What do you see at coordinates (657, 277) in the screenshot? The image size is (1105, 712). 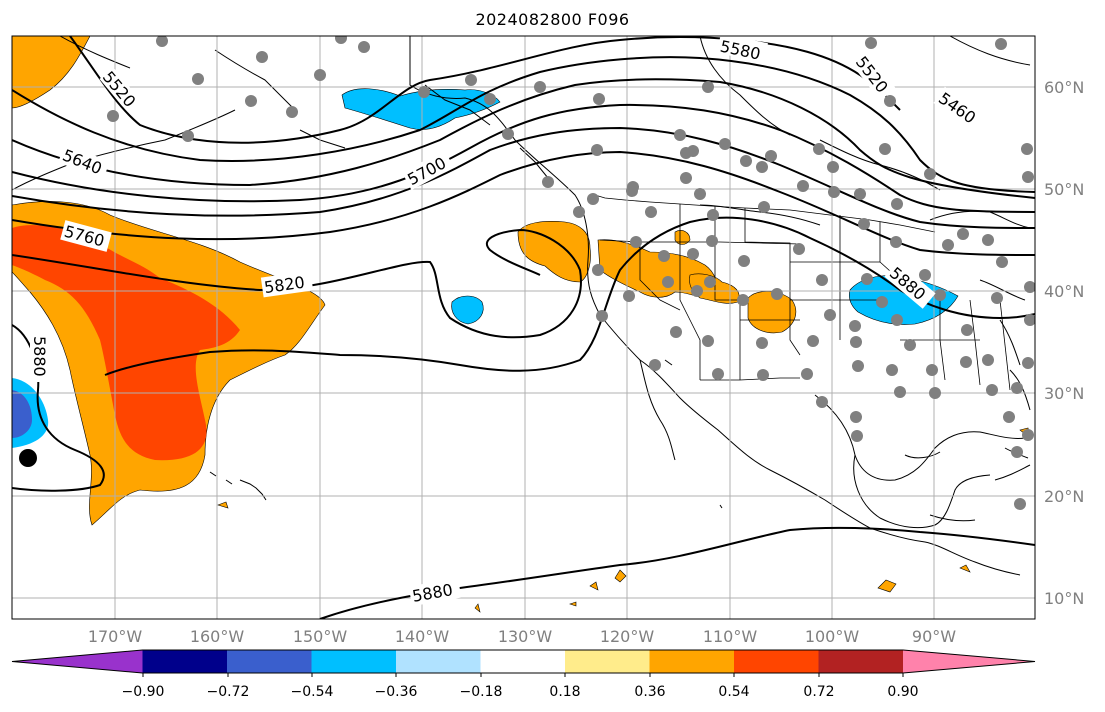 I see `shaded-positive-west-coast` at bounding box center [657, 277].